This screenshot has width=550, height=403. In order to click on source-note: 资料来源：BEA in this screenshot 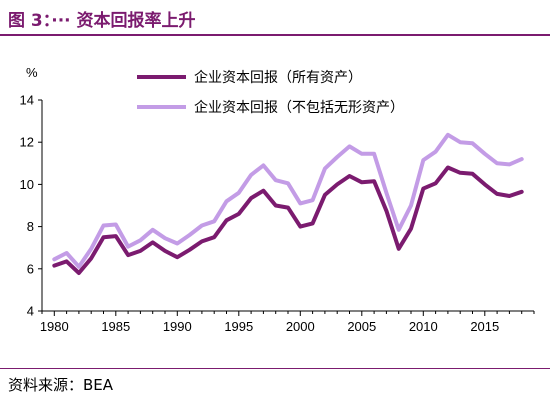, I will do `click(61, 385)`.